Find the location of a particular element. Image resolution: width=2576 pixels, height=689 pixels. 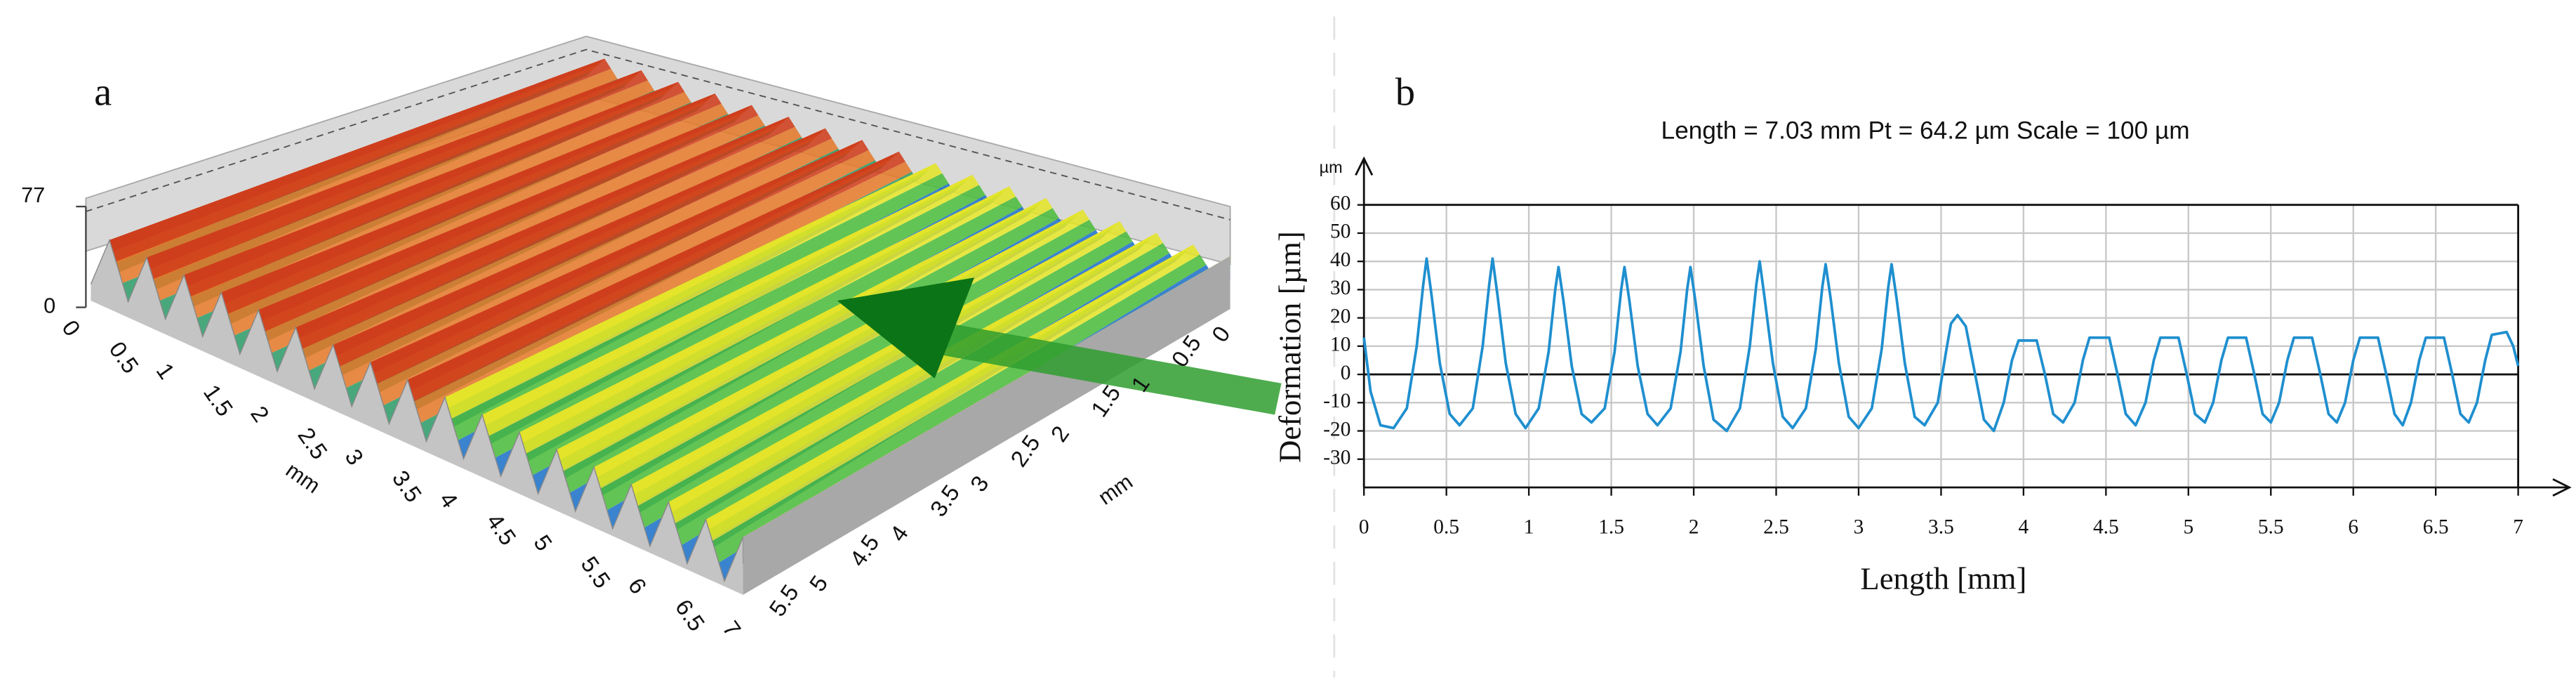

wall-dash is located at coordinates (658, 134).